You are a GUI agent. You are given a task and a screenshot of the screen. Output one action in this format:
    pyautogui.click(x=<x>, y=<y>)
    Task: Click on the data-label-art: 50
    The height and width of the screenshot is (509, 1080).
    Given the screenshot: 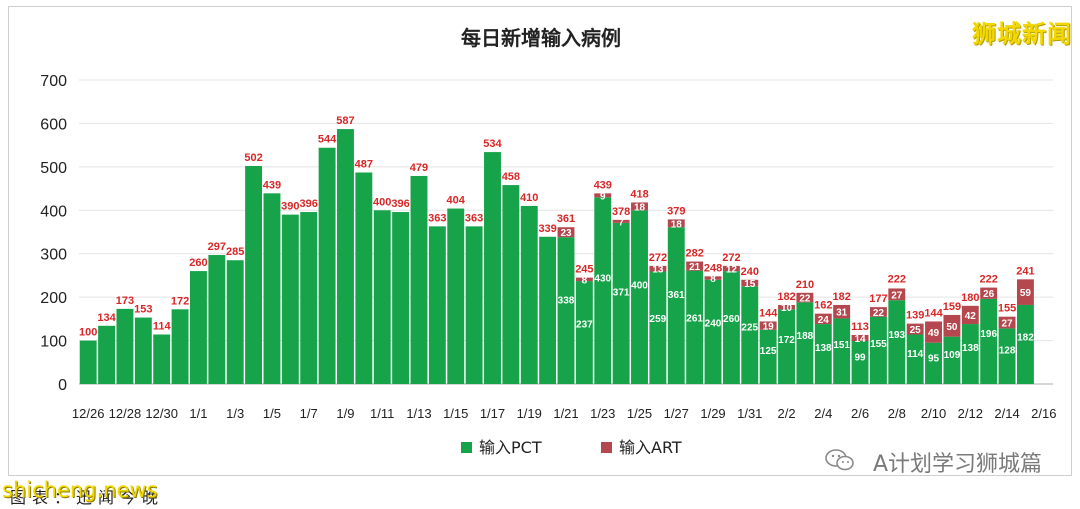 What is the action you would take?
    pyautogui.click(x=952, y=327)
    